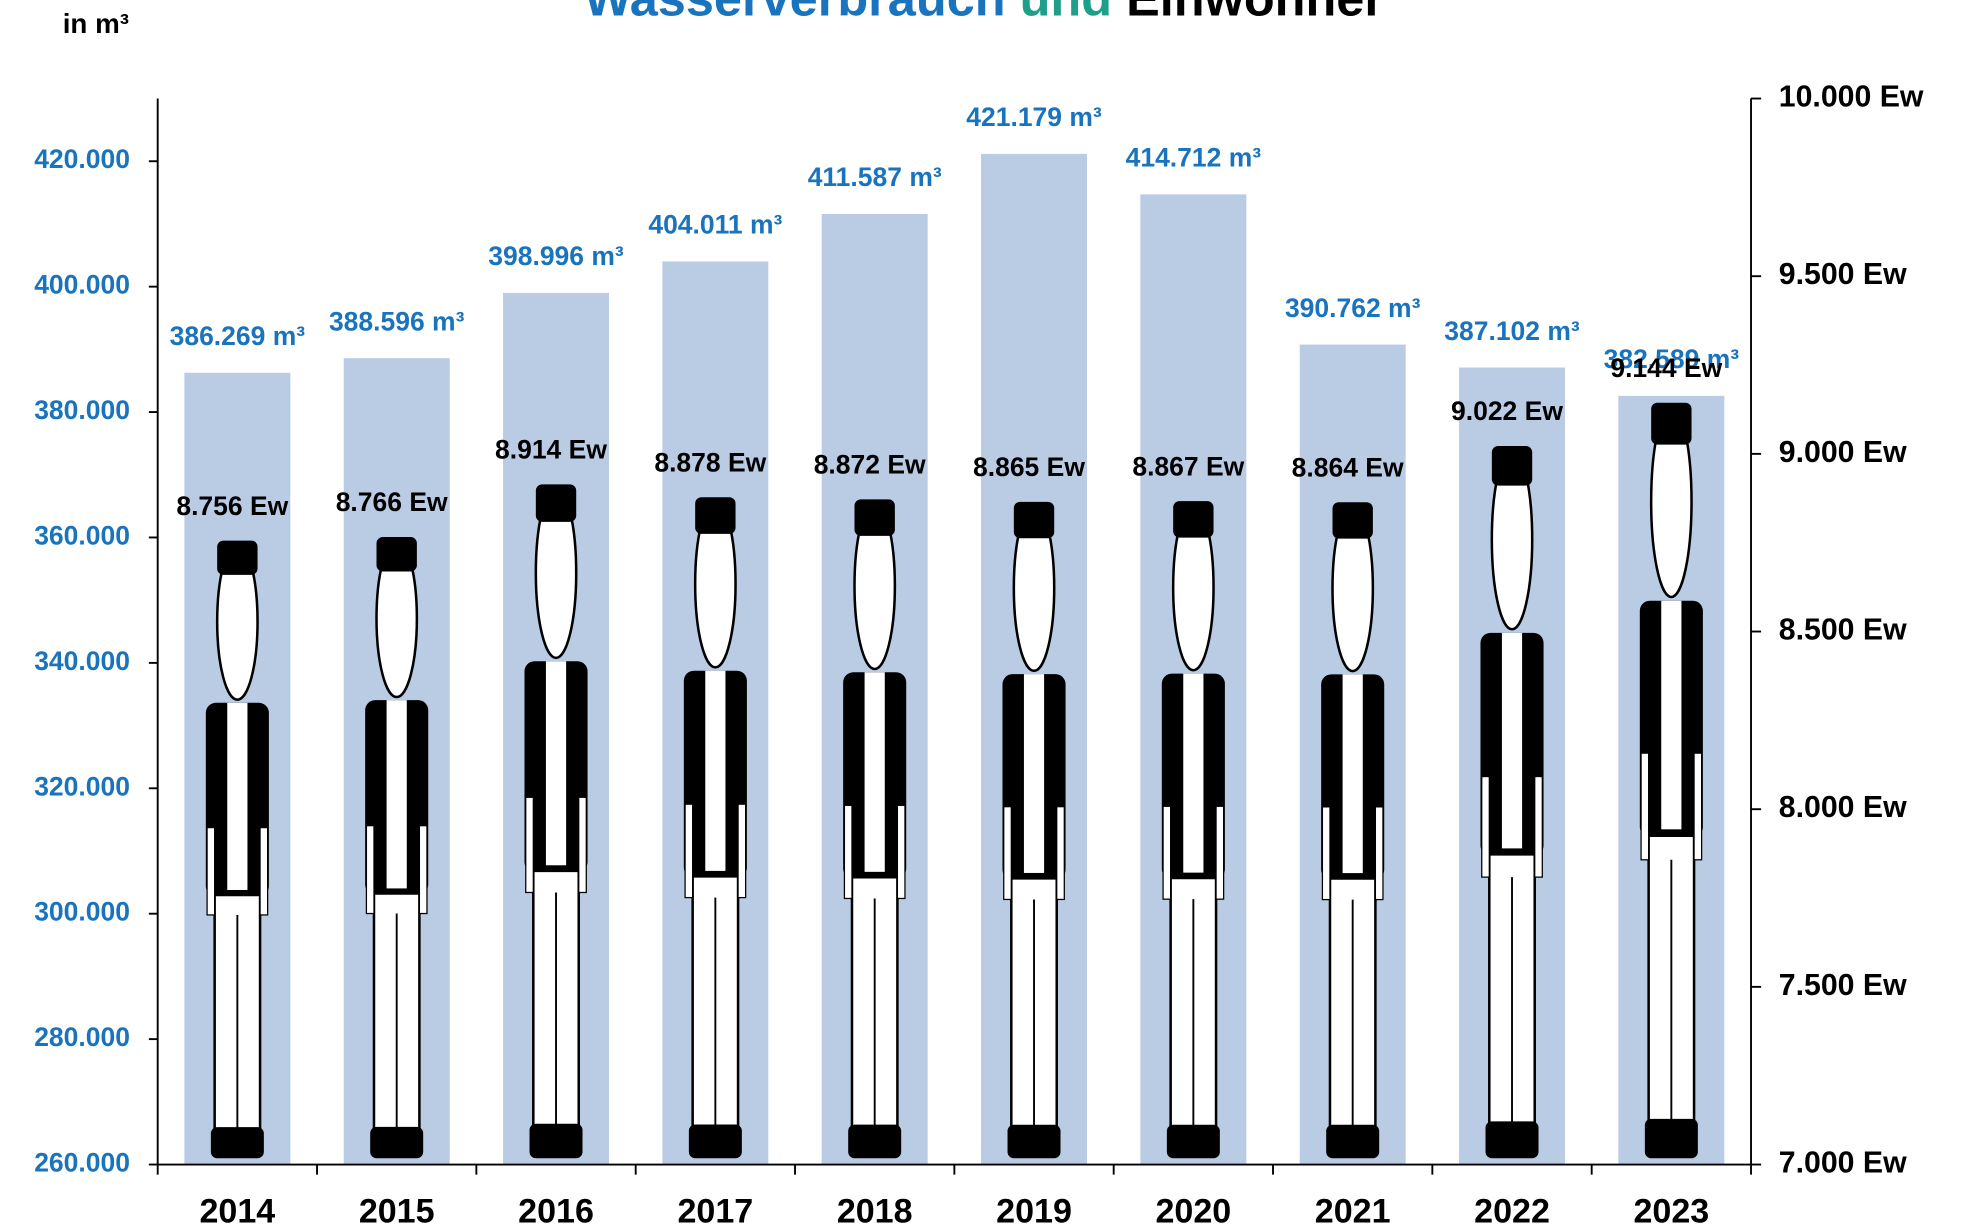  I want to click on y2-tick-label: 7.500 Ew, so click(1843, 985).